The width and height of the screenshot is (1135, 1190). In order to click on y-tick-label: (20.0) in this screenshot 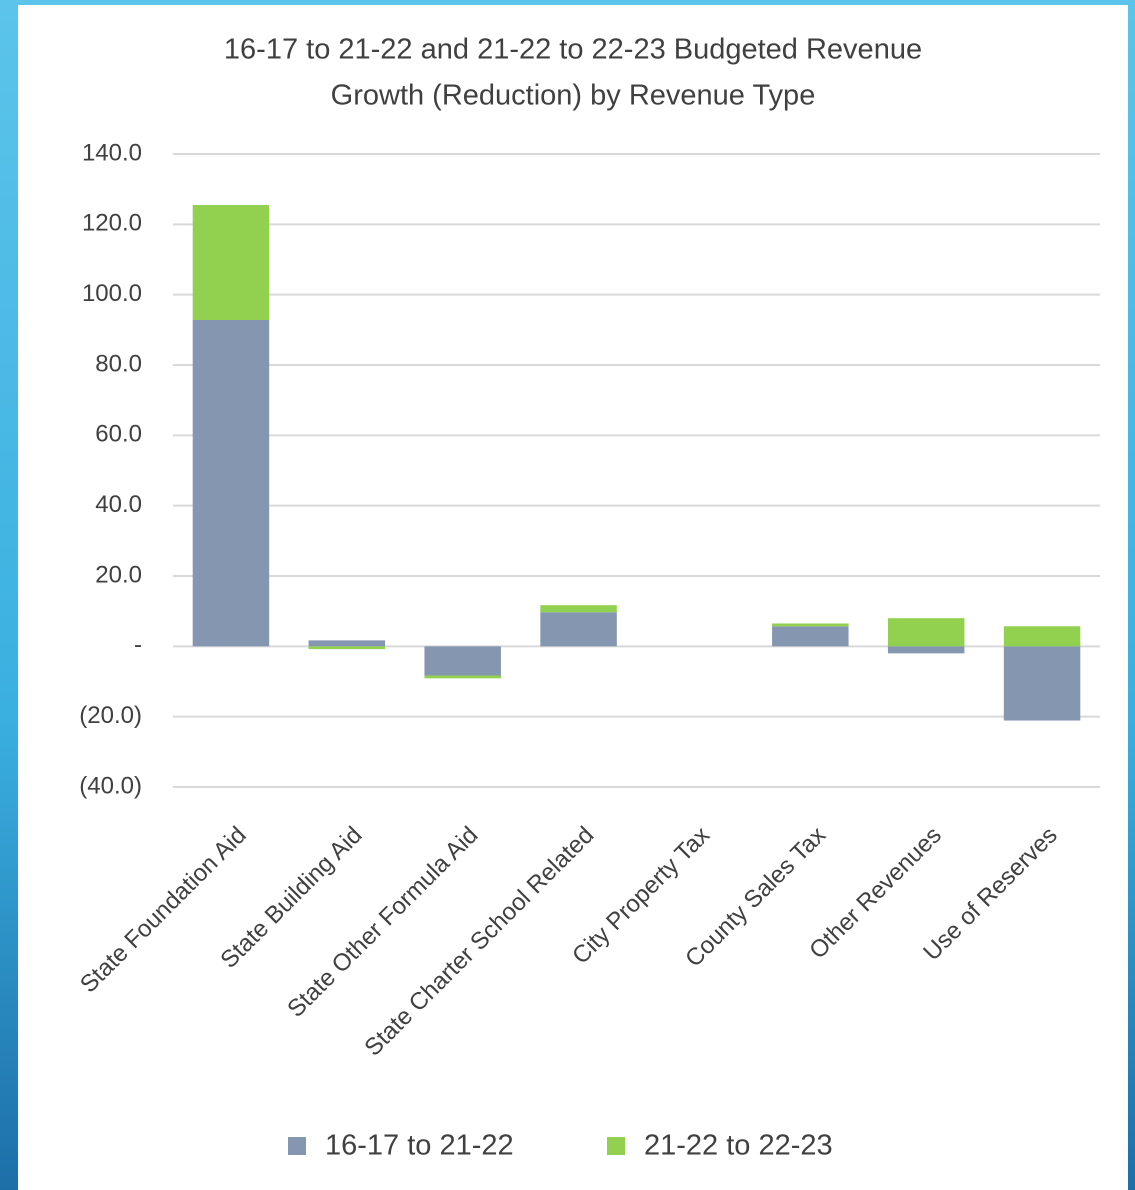, I will do `click(110, 715)`.